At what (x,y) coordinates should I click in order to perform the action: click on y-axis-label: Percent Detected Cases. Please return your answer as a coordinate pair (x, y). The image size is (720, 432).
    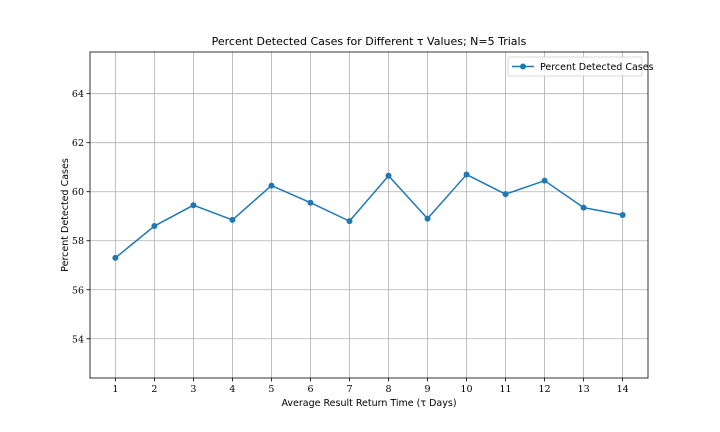
    Looking at the image, I should click on (65, 215).